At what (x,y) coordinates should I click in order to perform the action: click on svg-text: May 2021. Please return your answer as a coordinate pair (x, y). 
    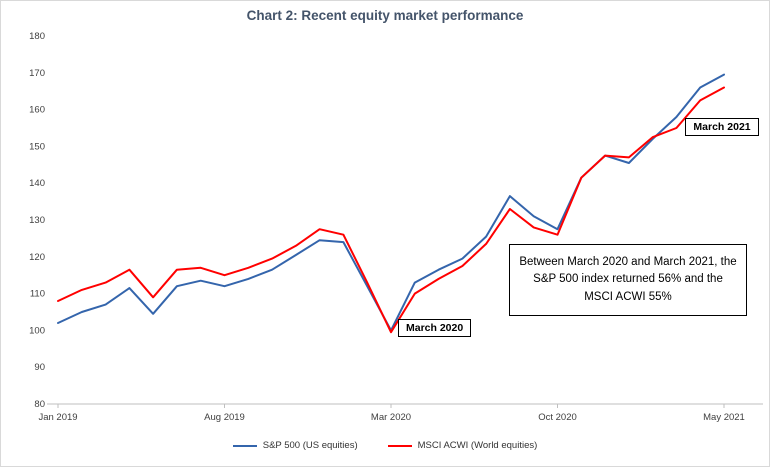
    Looking at the image, I should click on (724, 417).